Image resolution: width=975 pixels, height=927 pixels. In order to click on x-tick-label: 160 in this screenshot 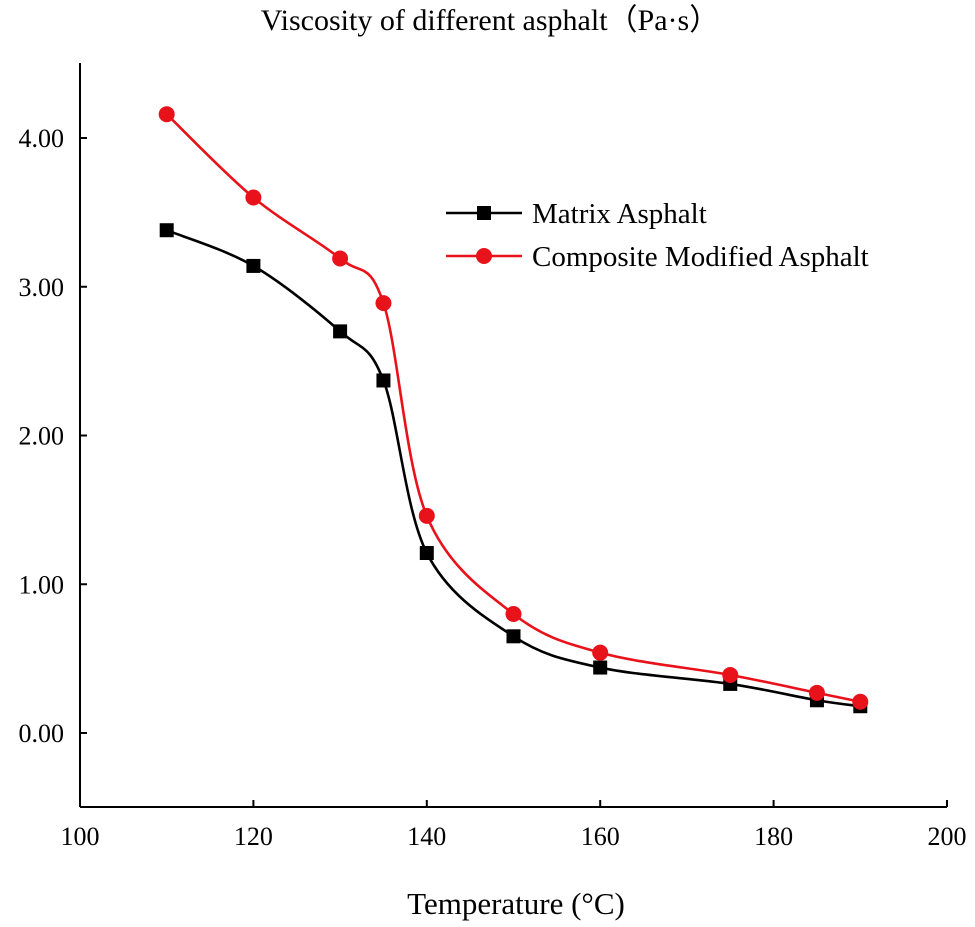, I will do `click(600, 836)`.